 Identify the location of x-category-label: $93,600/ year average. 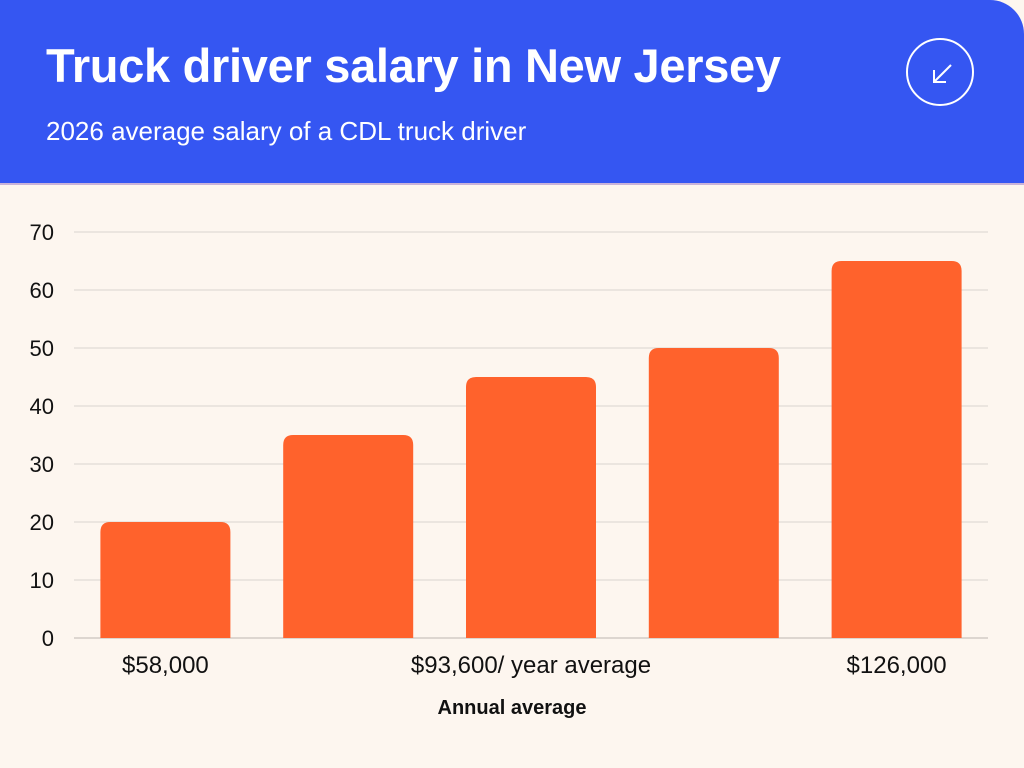
(531, 665).